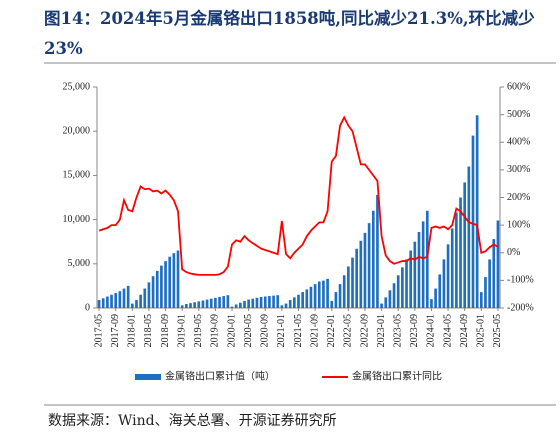 This screenshot has width=560, height=436. I want to click on x-tick-label: 2021-09, so click(314, 330).